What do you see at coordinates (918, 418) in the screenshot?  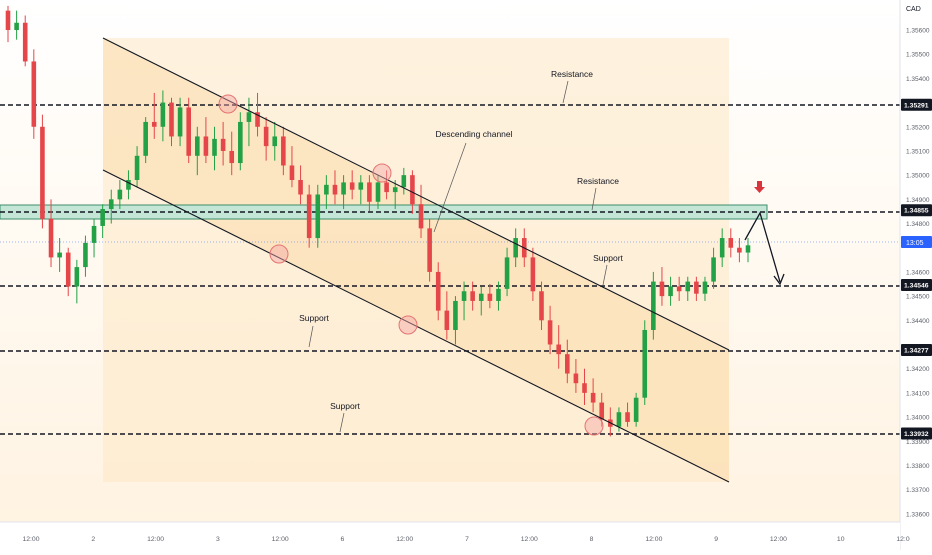 I see `y-tick-label: 1.34000` at bounding box center [918, 418].